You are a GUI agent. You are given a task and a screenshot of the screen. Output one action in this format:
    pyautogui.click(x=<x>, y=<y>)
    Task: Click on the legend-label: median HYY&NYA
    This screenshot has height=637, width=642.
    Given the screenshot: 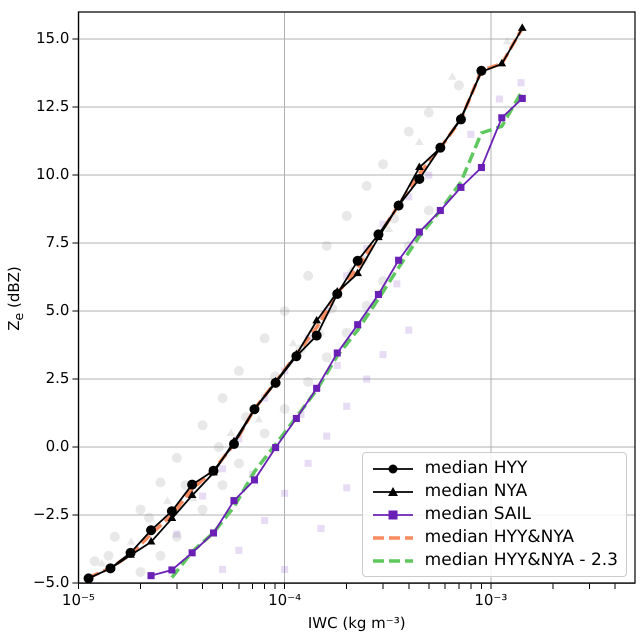 What is the action you would take?
    pyautogui.click(x=499, y=537)
    